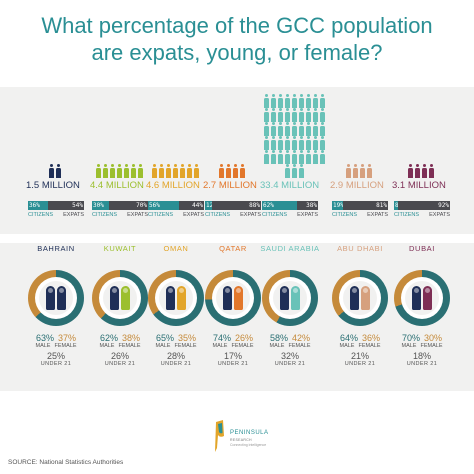 This screenshot has width=474, height=474. Describe the element at coordinates (34, 205) in the screenshot. I see `citizens-percent: 36%` at that location.